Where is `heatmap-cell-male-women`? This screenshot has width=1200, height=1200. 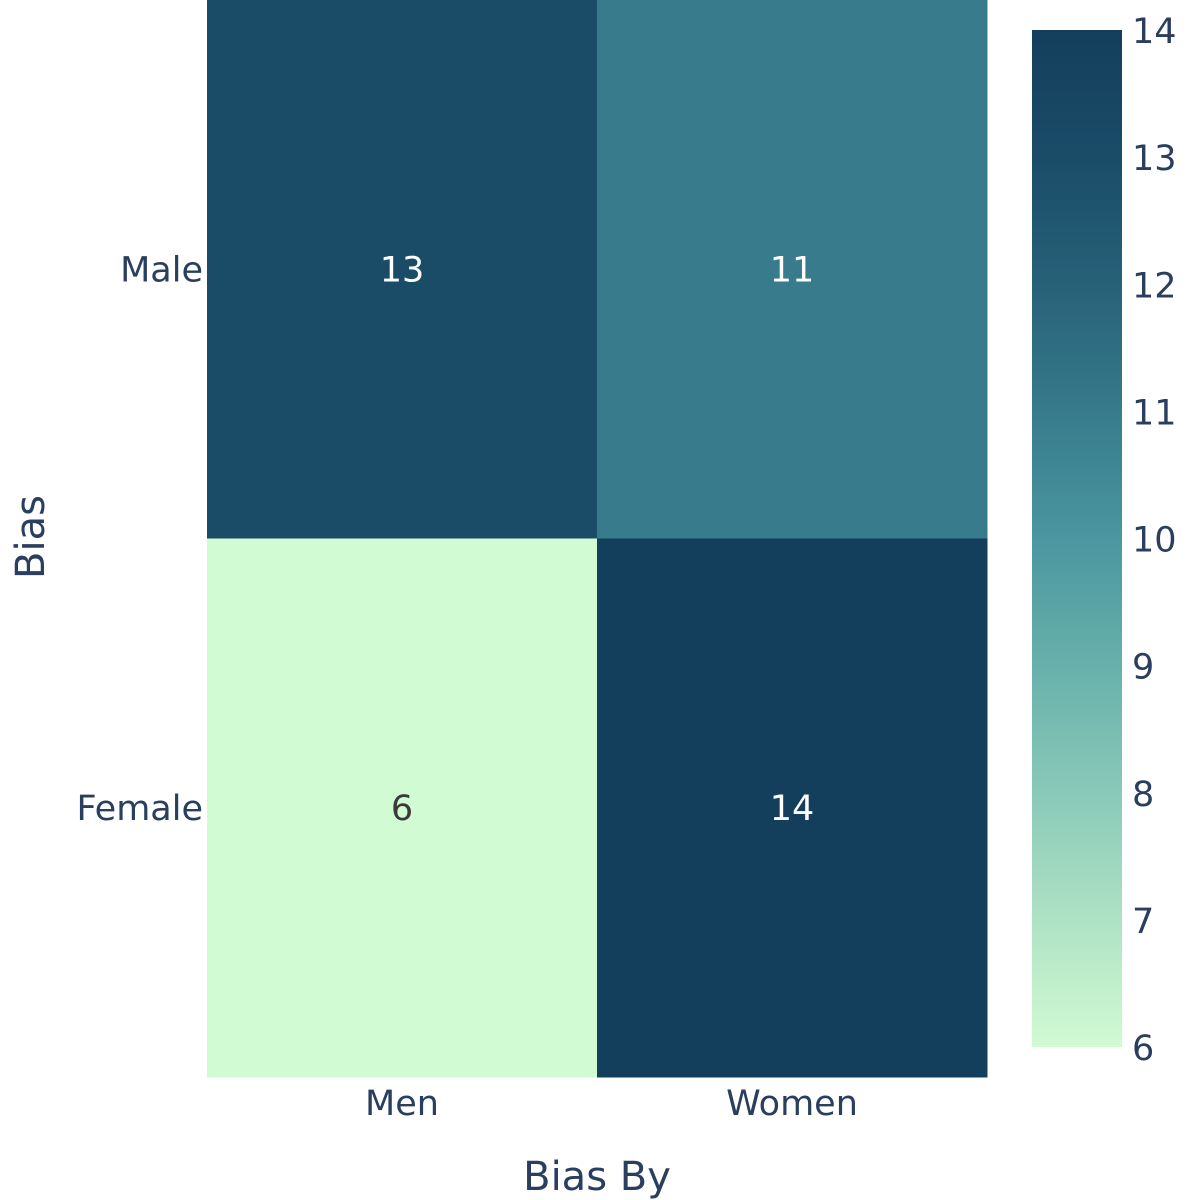
heatmap-cell-male-women is located at coordinates (792, 269).